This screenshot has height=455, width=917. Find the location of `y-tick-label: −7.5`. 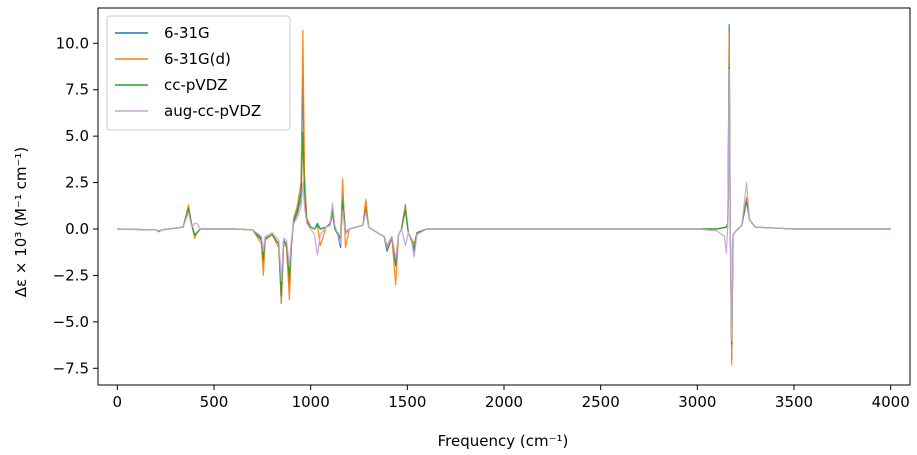

y-tick-label: −7.5 is located at coordinates (71, 368).